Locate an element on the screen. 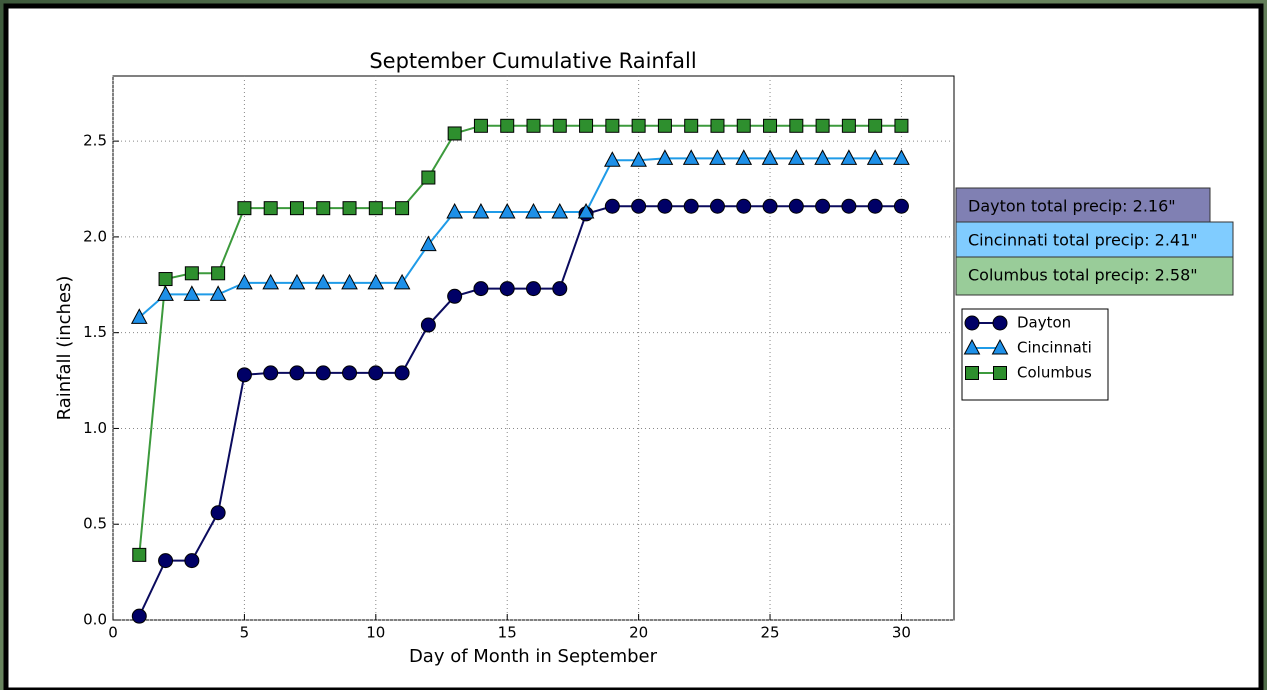 This screenshot has width=1267, height=690. x-tick-label: 10 is located at coordinates (375, 633).